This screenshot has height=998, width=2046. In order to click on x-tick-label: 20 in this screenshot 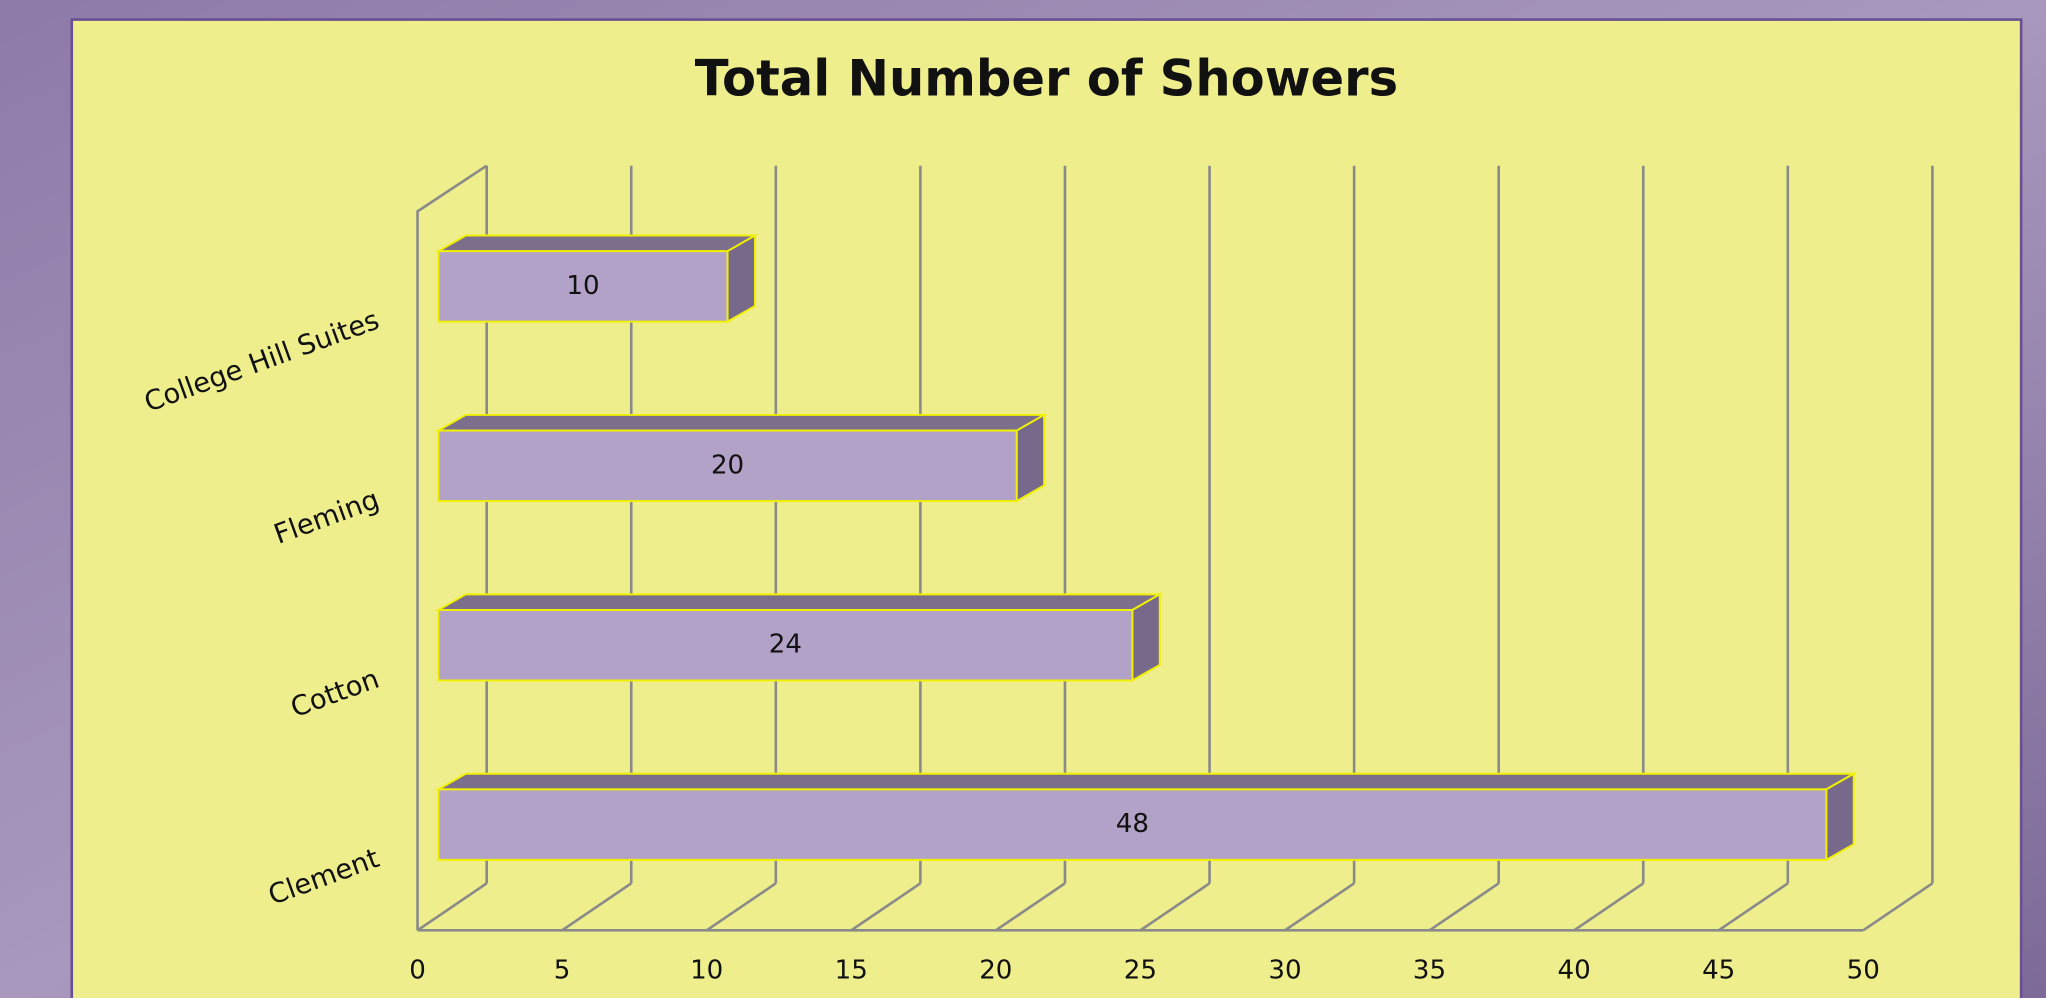, I will do `click(995, 970)`.